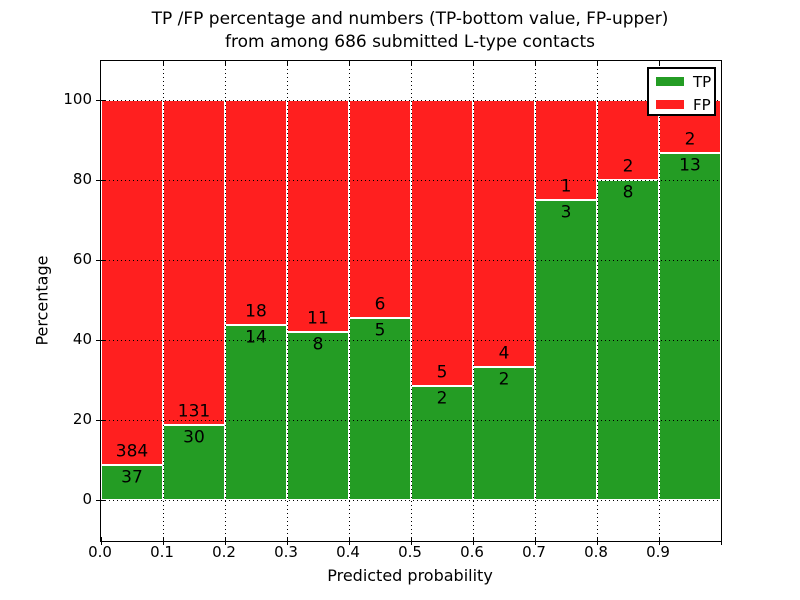 The height and width of the screenshot is (600, 800). What do you see at coordinates (702, 105) in the screenshot?
I see `fp-legend-label: FP` at bounding box center [702, 105].